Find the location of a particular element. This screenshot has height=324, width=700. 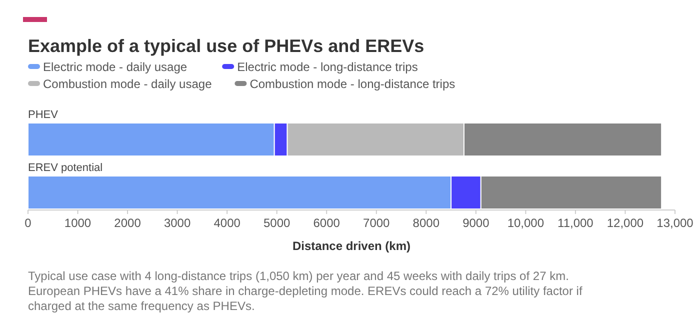

legend-label: Electric mode - long-distance trips is located at coordinates (327, 67).